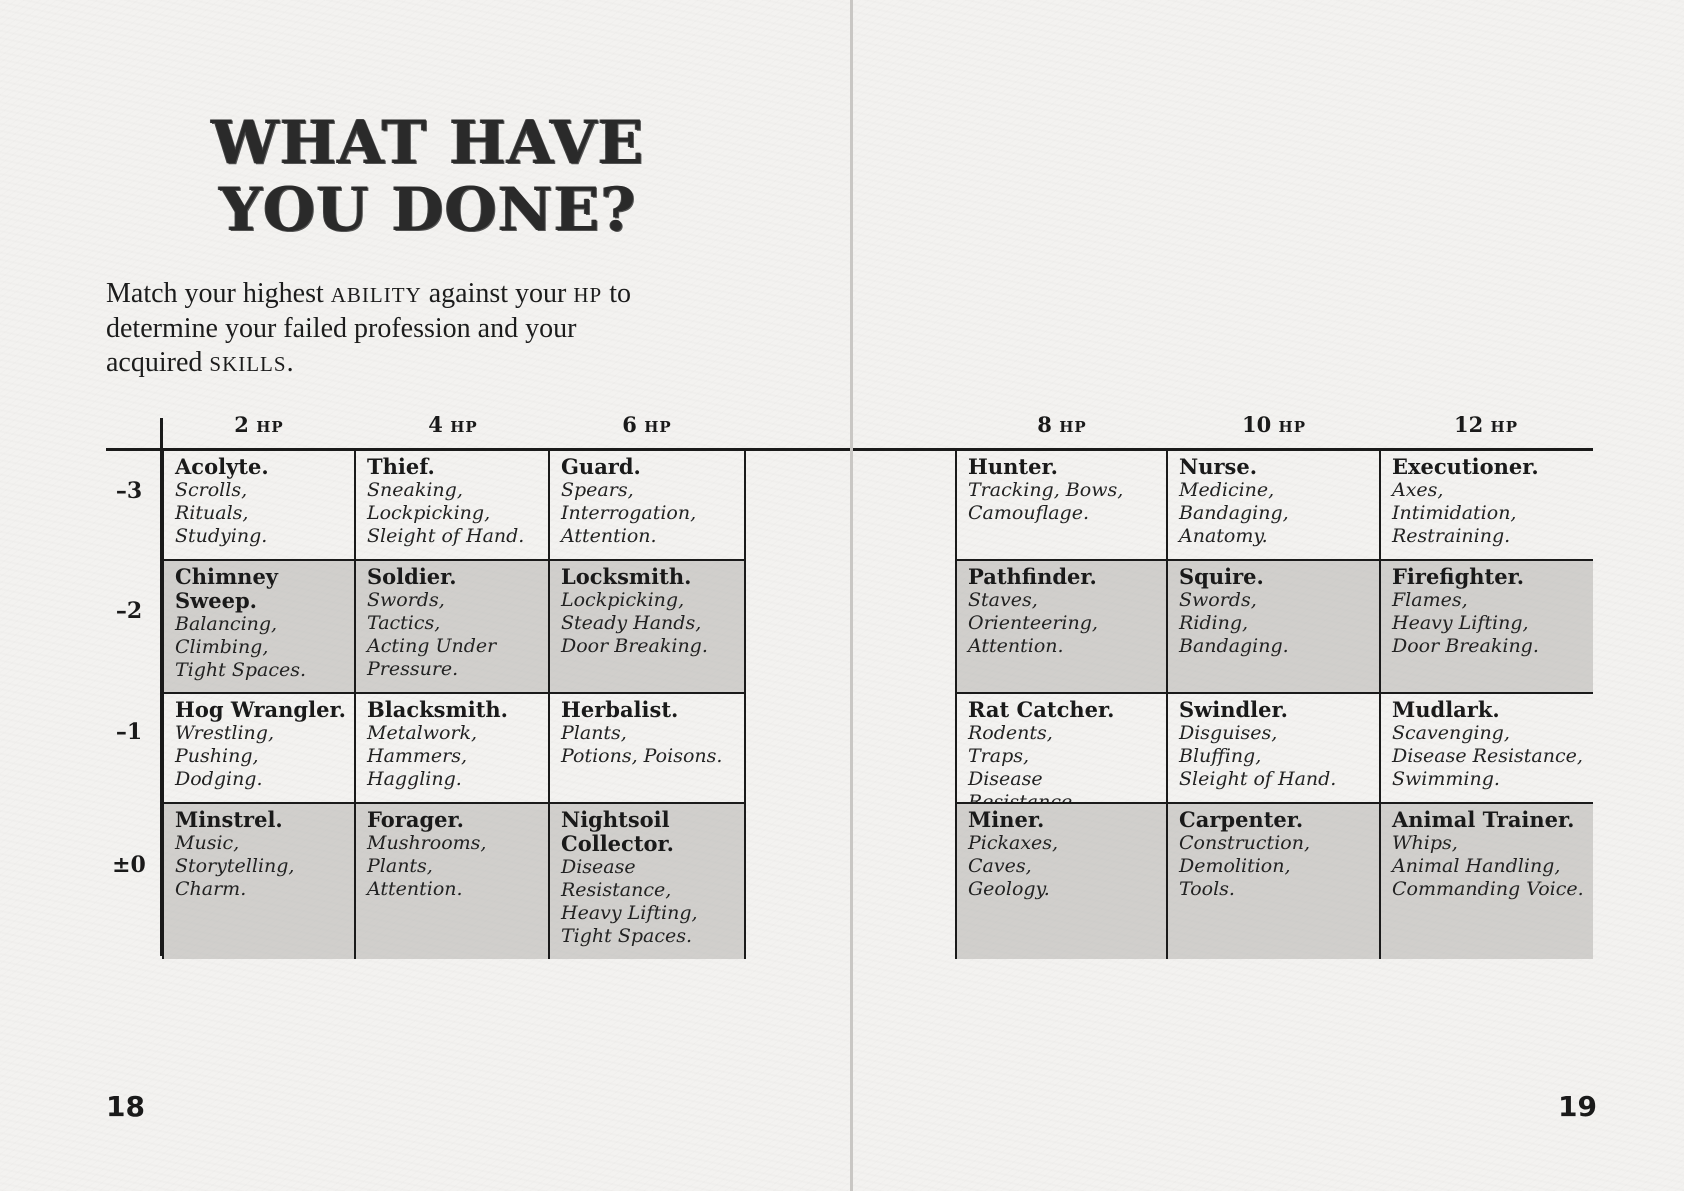 The height and width of the screenshot is (1191, 1684). I want to click on row-label-zero: ±0, so click(129, 865).